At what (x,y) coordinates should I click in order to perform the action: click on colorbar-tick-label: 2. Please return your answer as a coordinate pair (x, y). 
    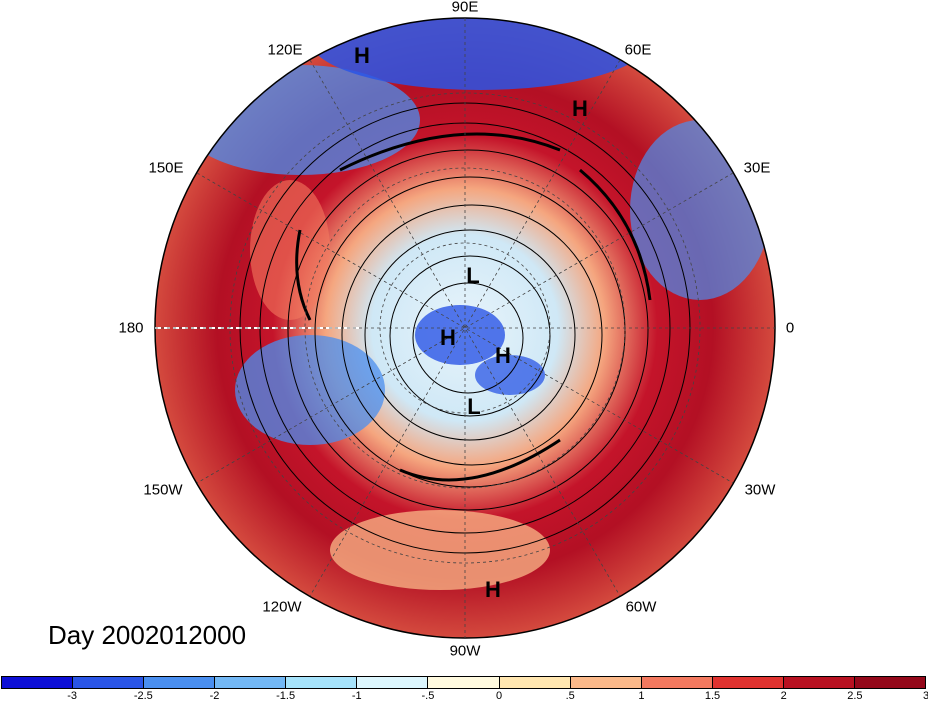
    Looking at the image, I should click on (783, 696).